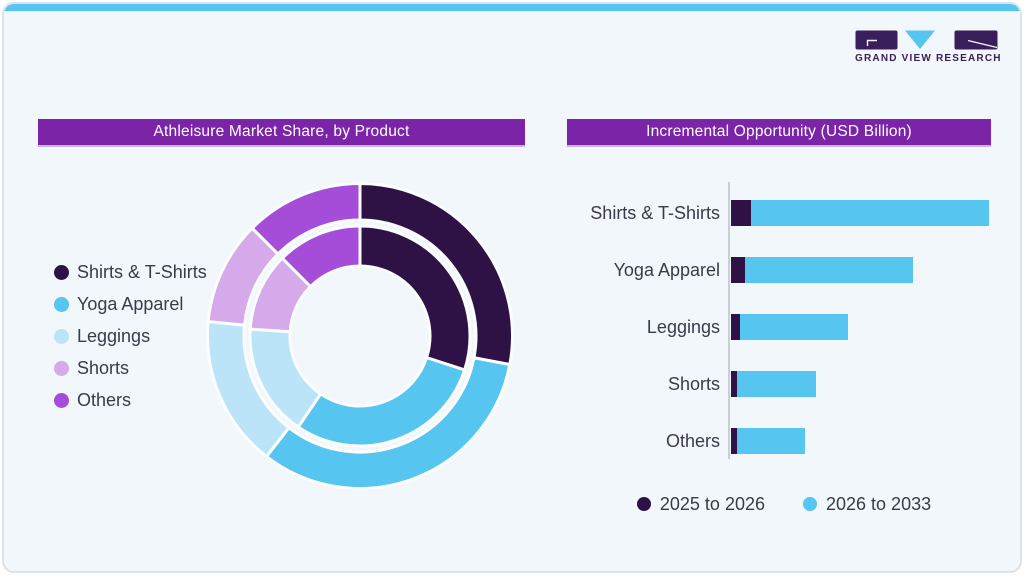 The height and width of the screenshot is (577, 1025). Describe the element at coordinates (666, 270) in the screenshot. I see `bar-category-label: Yoga Apparel` at that location.